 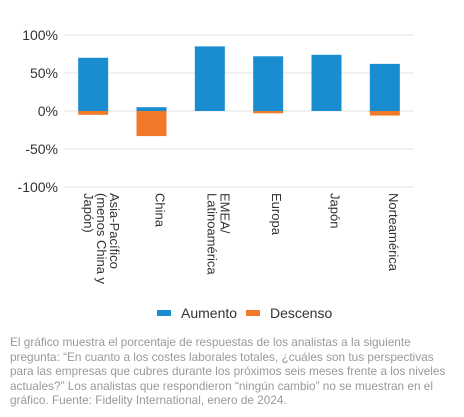 I want to click on x-tick-label: (menos China y, so click(x=101, y=239).